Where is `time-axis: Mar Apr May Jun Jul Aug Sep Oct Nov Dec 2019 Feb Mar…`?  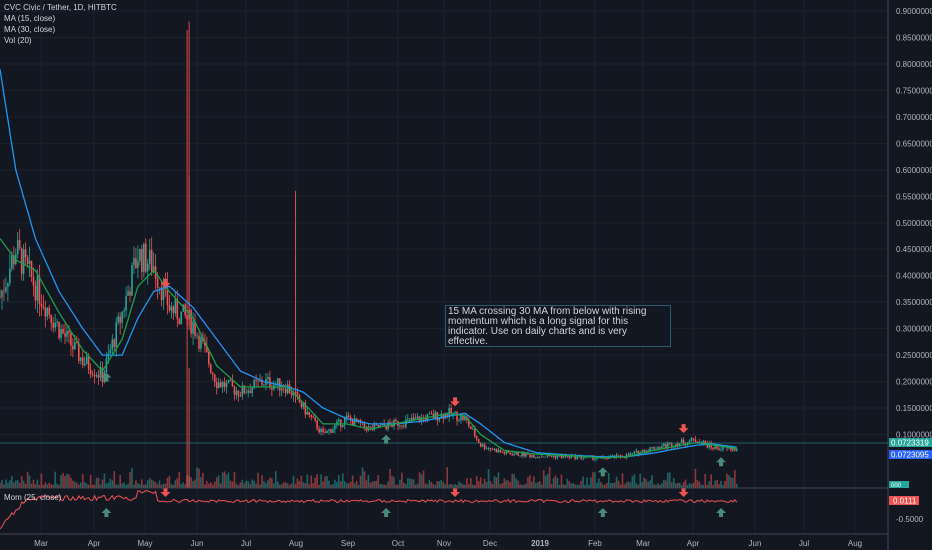
time-axis: Mar Apr May Jun Jul Aug Sep Oct Nov Dec 2019 Feb Mar… is located at coordinates (448, 543).